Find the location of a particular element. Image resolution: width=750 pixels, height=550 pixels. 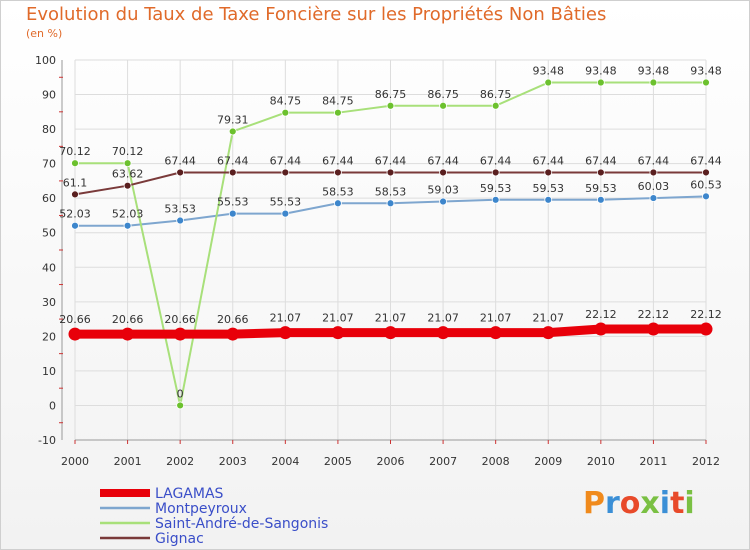

y-tick-label: -10 is located at coordinates (47, 440).